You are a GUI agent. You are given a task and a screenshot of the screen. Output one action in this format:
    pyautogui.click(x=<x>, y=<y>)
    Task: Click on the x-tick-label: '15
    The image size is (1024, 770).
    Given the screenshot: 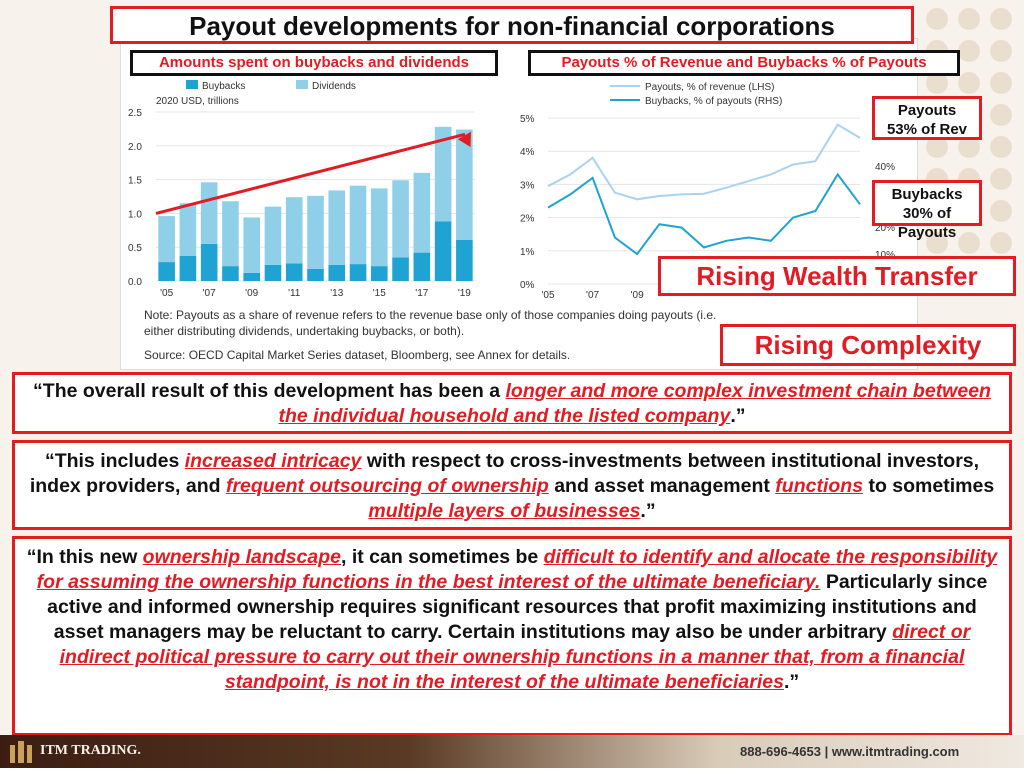 What is the action you would take?
    pyautogui.click(x=379, y=293)
    